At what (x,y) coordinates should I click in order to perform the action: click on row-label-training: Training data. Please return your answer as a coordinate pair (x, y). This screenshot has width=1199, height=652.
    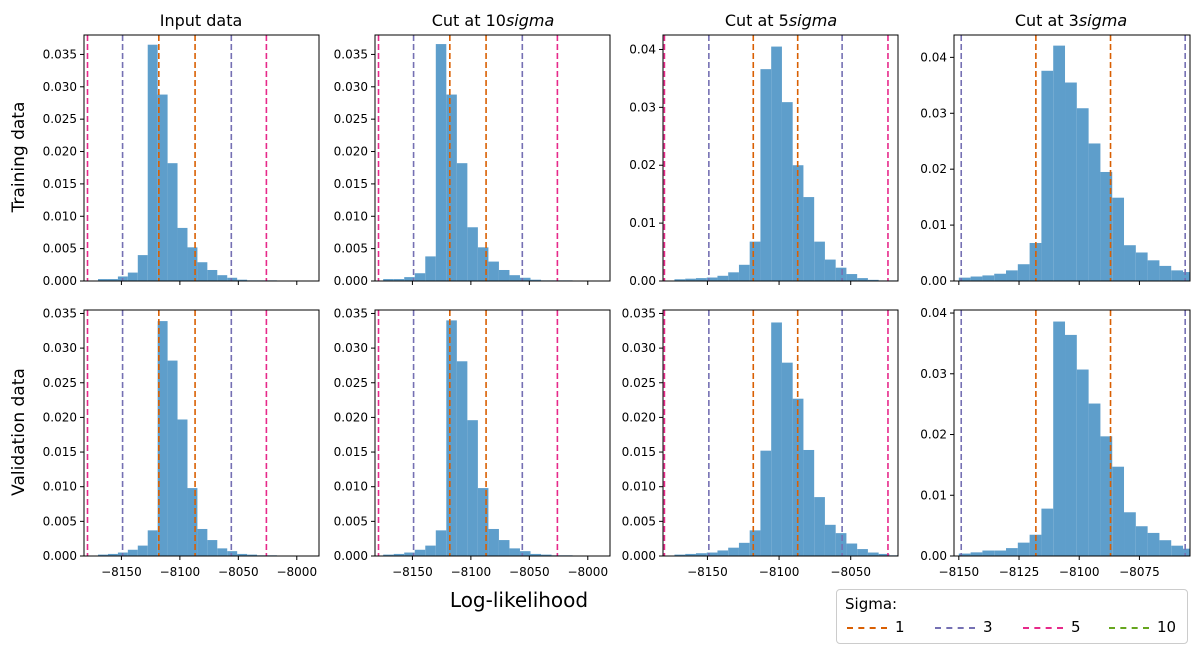
    Looking at the image, I should click on (19, 158).